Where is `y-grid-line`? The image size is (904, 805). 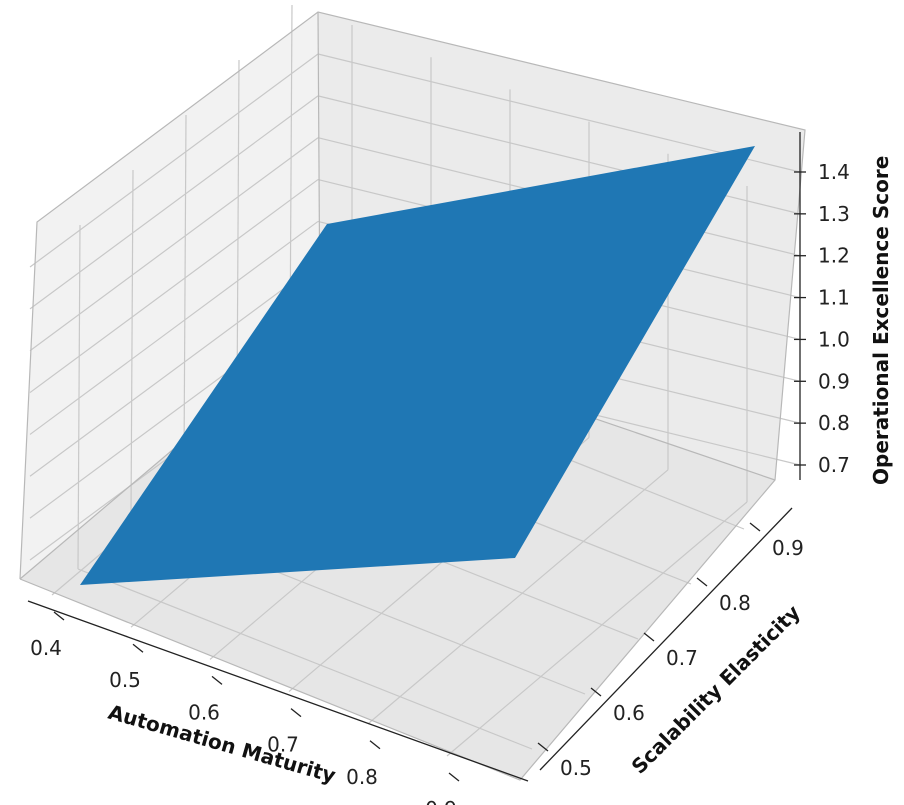 y-grid-line is located at coordinates (305, 659).